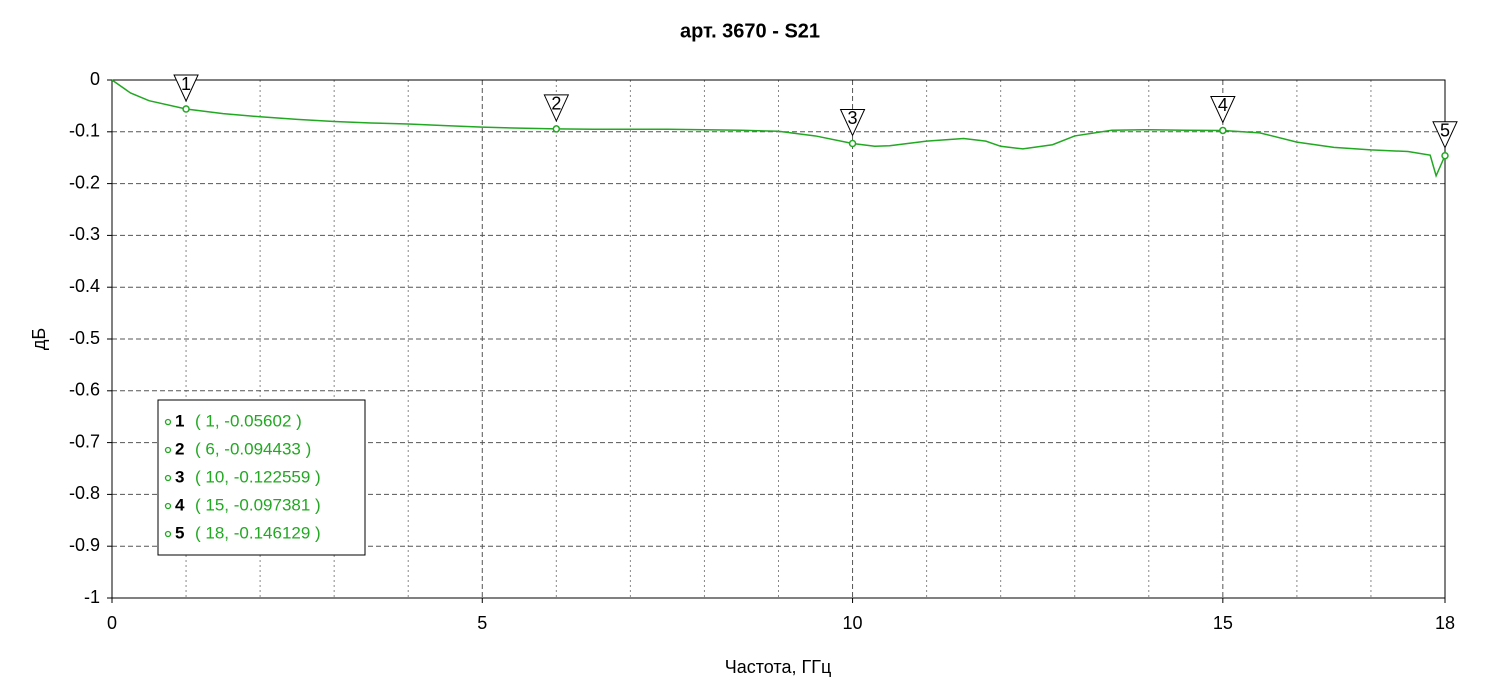 This screenshot has height=700, width=1500. What do you see at coordinates (258, 476) in the screenshot?
I see `legend-text: ( 10, -0.122559 )` at bounding box center [258, 476].